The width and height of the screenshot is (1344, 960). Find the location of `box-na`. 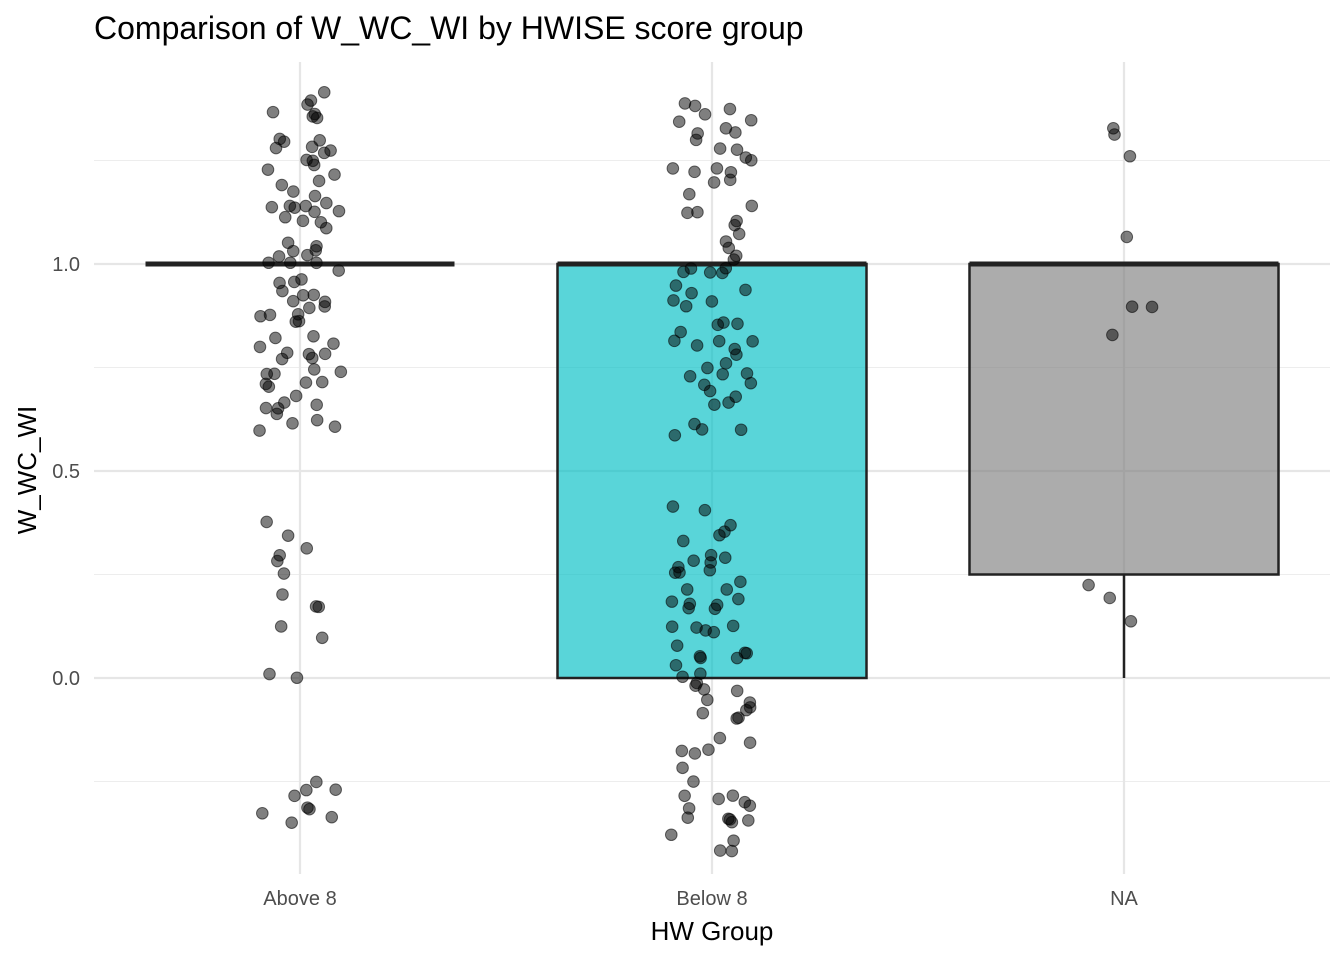

box-na is located at coordinates (1124, 469).